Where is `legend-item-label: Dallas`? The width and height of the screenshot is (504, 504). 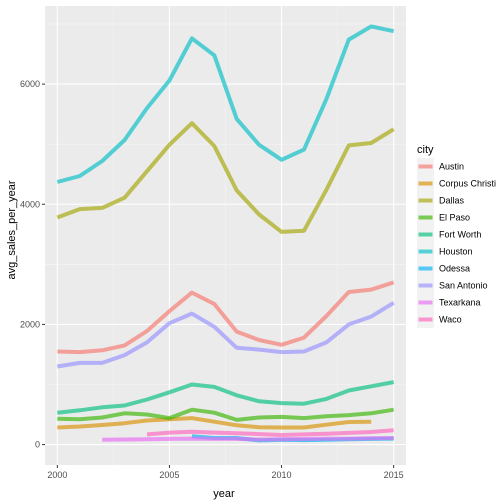 legend-item-label: Dallas is located at coordinates (452, 201).